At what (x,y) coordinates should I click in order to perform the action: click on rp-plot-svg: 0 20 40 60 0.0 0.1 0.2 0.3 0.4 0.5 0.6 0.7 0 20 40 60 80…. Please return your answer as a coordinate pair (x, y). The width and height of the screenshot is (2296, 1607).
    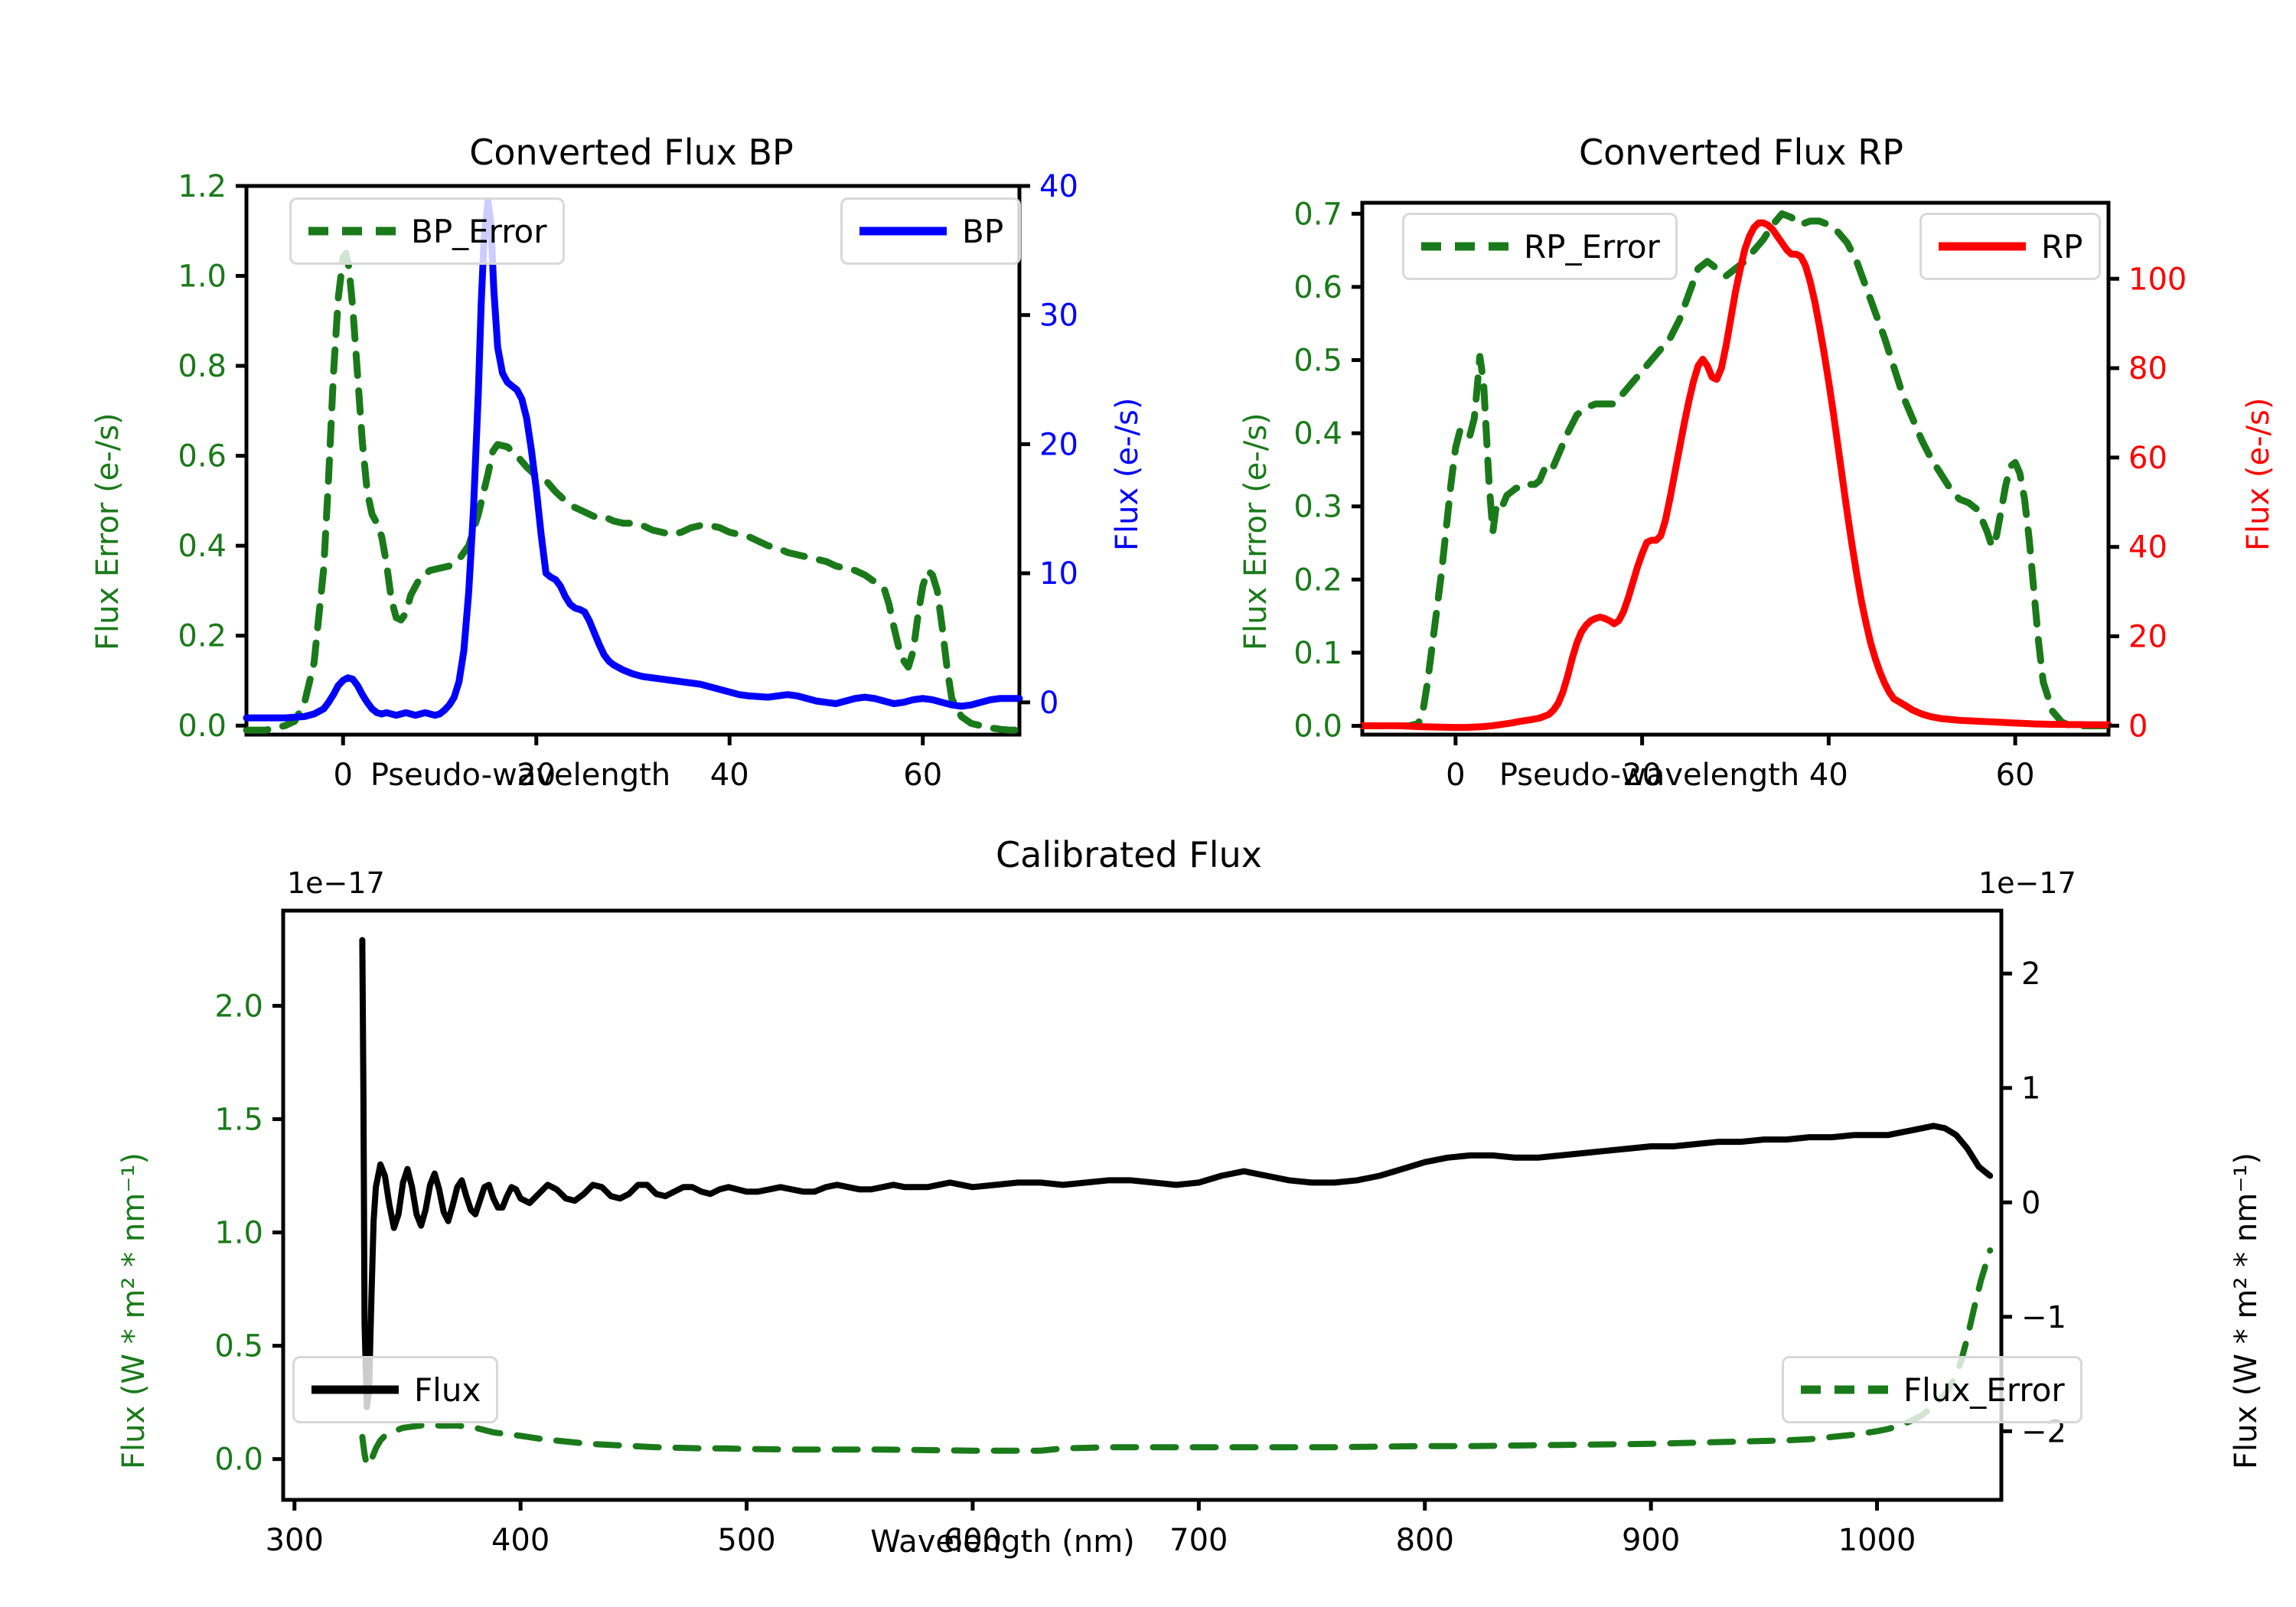
    Looking at the image, I should click on (1740, 495).